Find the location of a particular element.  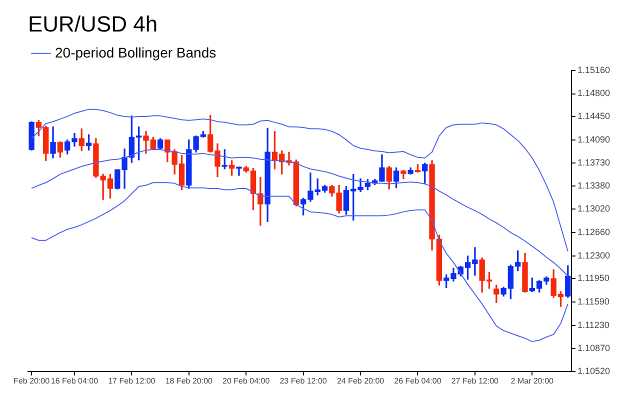

y-tick-label: 1.12300 is located at coordinates (593, 255).